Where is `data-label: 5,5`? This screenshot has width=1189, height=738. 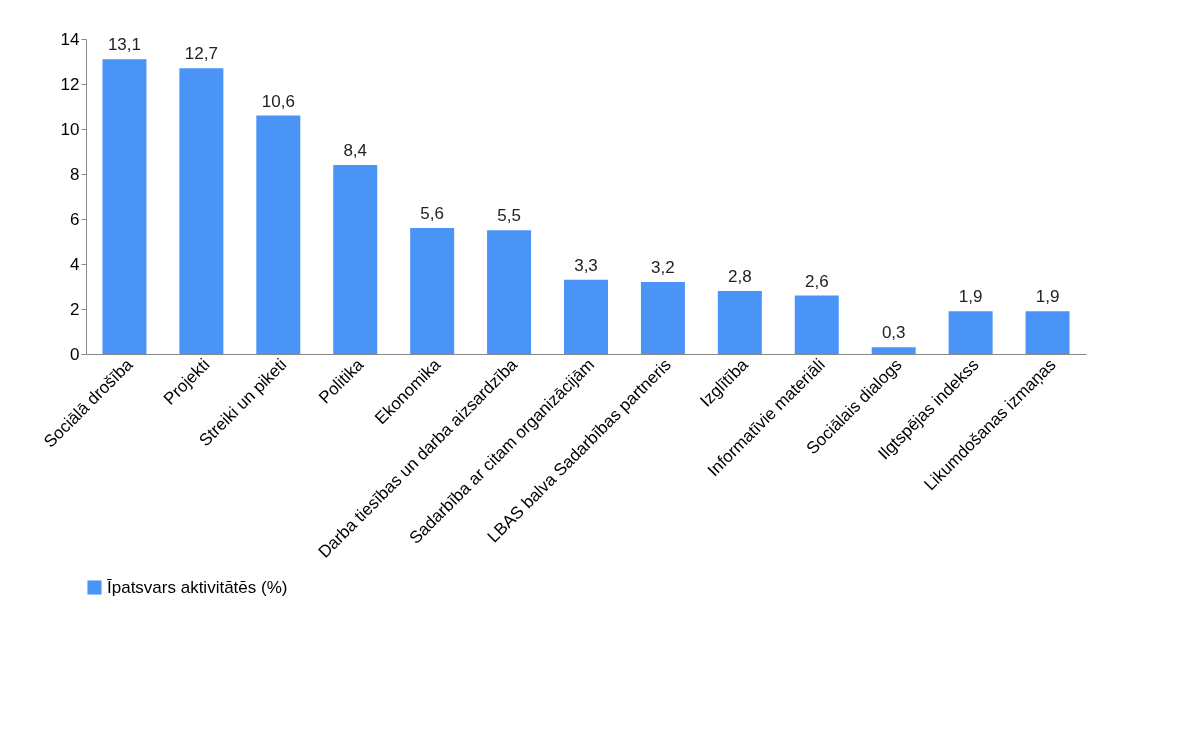
data-label: 5,5 is located at coordinates (509, 216).